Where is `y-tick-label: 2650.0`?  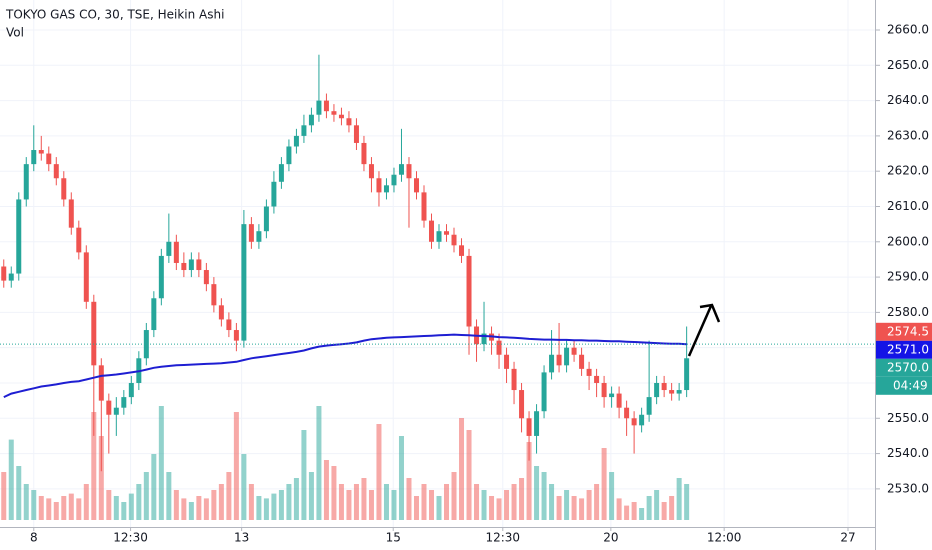 y-tick-label: 2650.0 is located at coordinates (908, 65).